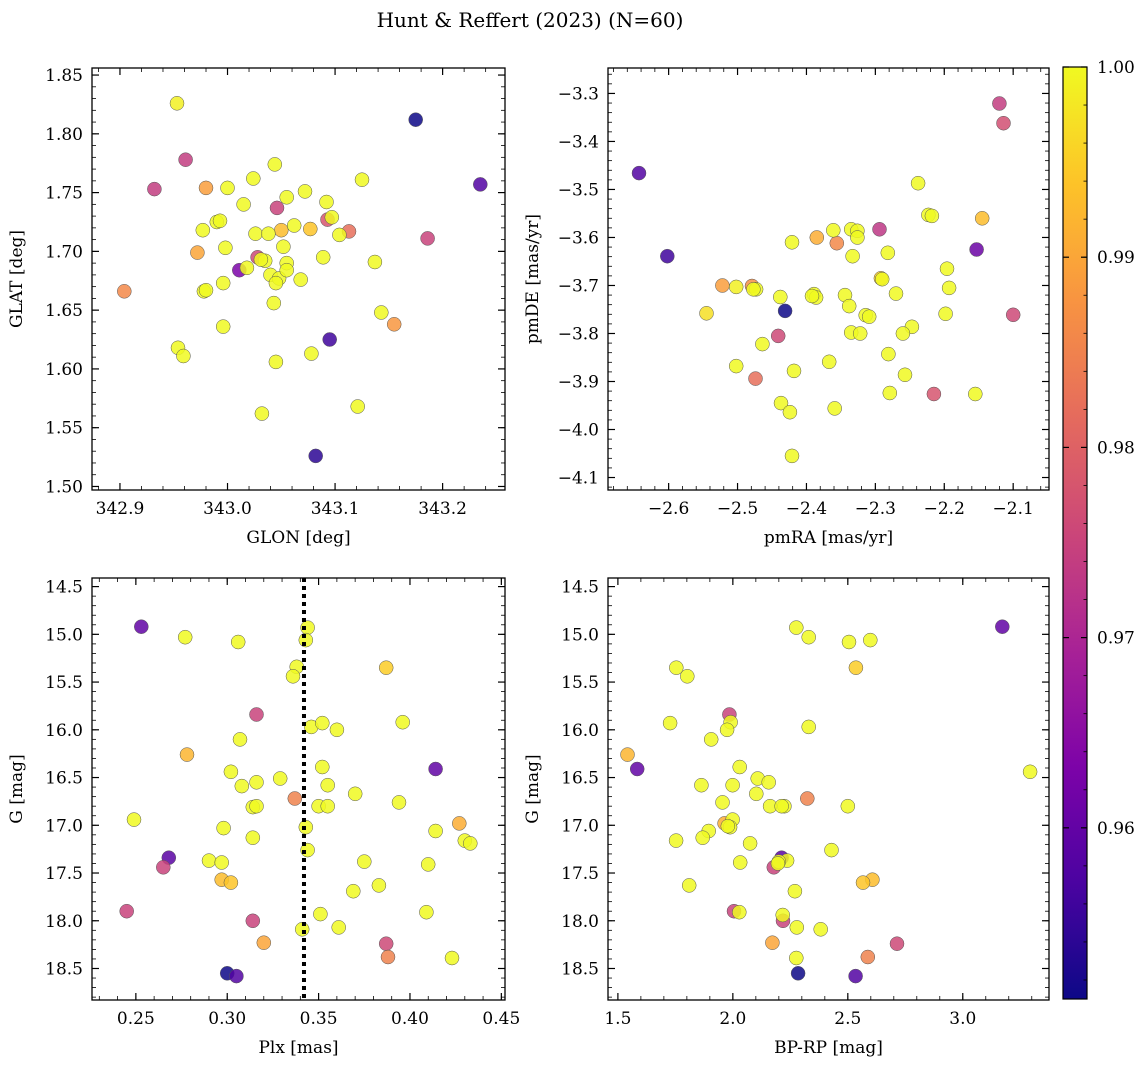  What do you see at coordinates (530, 20) in the screenshot?
I see `figure-title: Hunt & Reffert (2023) (N=60)` at bounding box center [530, 20].